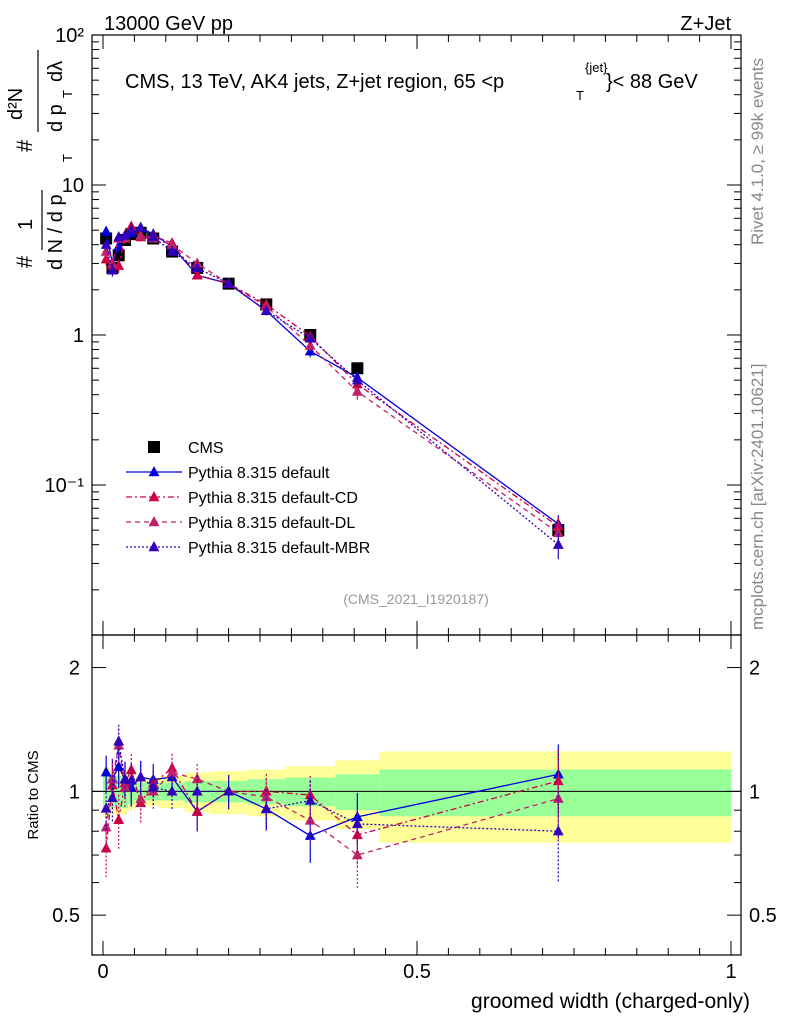 This screenshot has width=786, height=1024. What do you see at coordinates (56, 118) in the screenshot?
I see `svg-text: d p` at bounding box center [56, 118].